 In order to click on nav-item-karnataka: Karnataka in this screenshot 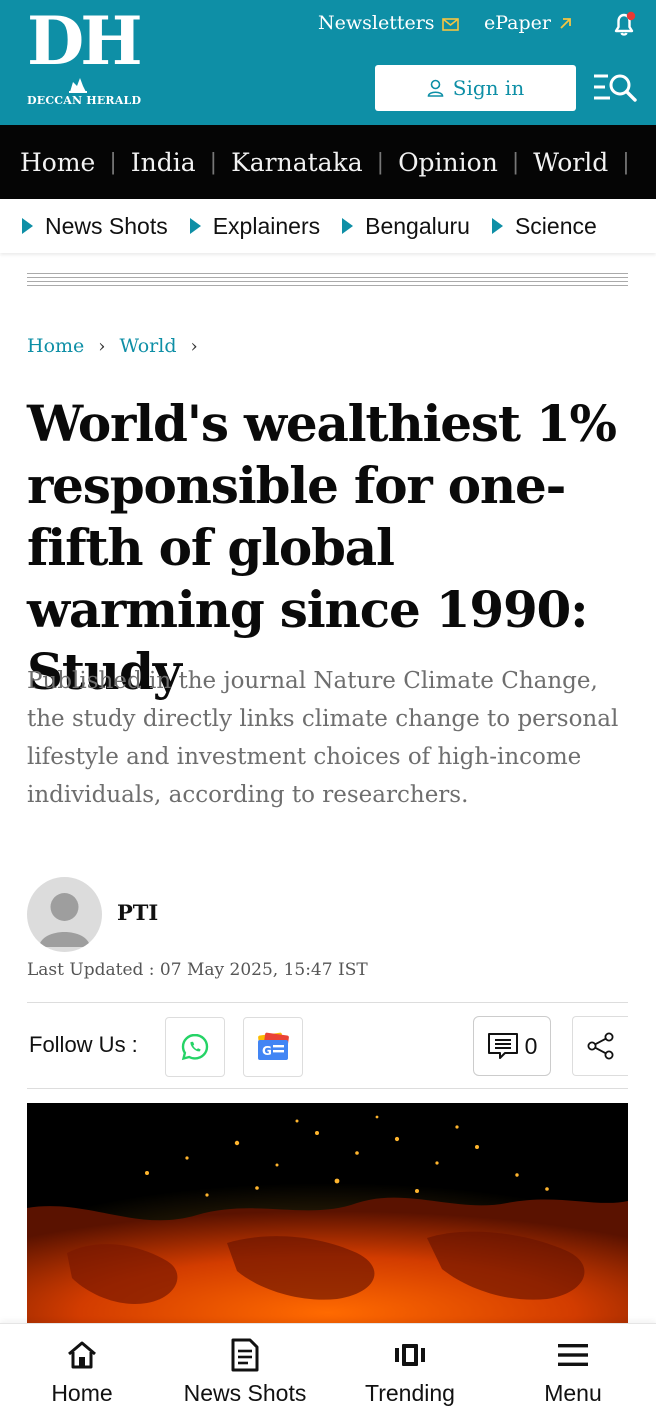, I will do `click(297, 162)`.